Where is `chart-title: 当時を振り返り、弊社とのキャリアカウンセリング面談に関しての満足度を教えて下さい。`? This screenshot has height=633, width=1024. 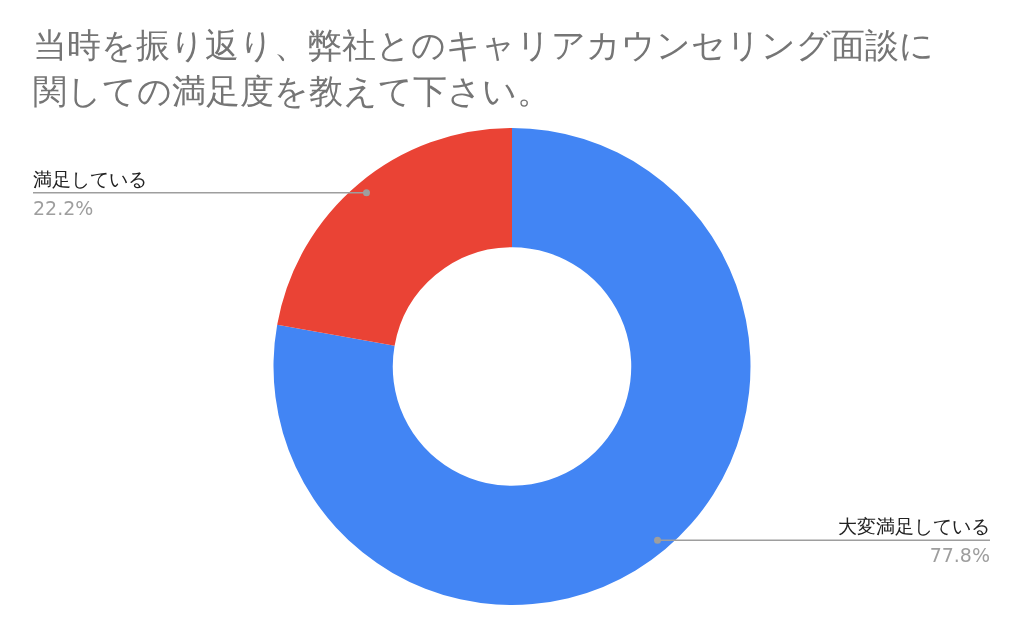 chart-title: 当時を振り返り、弊社とのキャリアカウンセリング面談に関しての満足度を教えて下さい。 is located at coordinates (484, 68).